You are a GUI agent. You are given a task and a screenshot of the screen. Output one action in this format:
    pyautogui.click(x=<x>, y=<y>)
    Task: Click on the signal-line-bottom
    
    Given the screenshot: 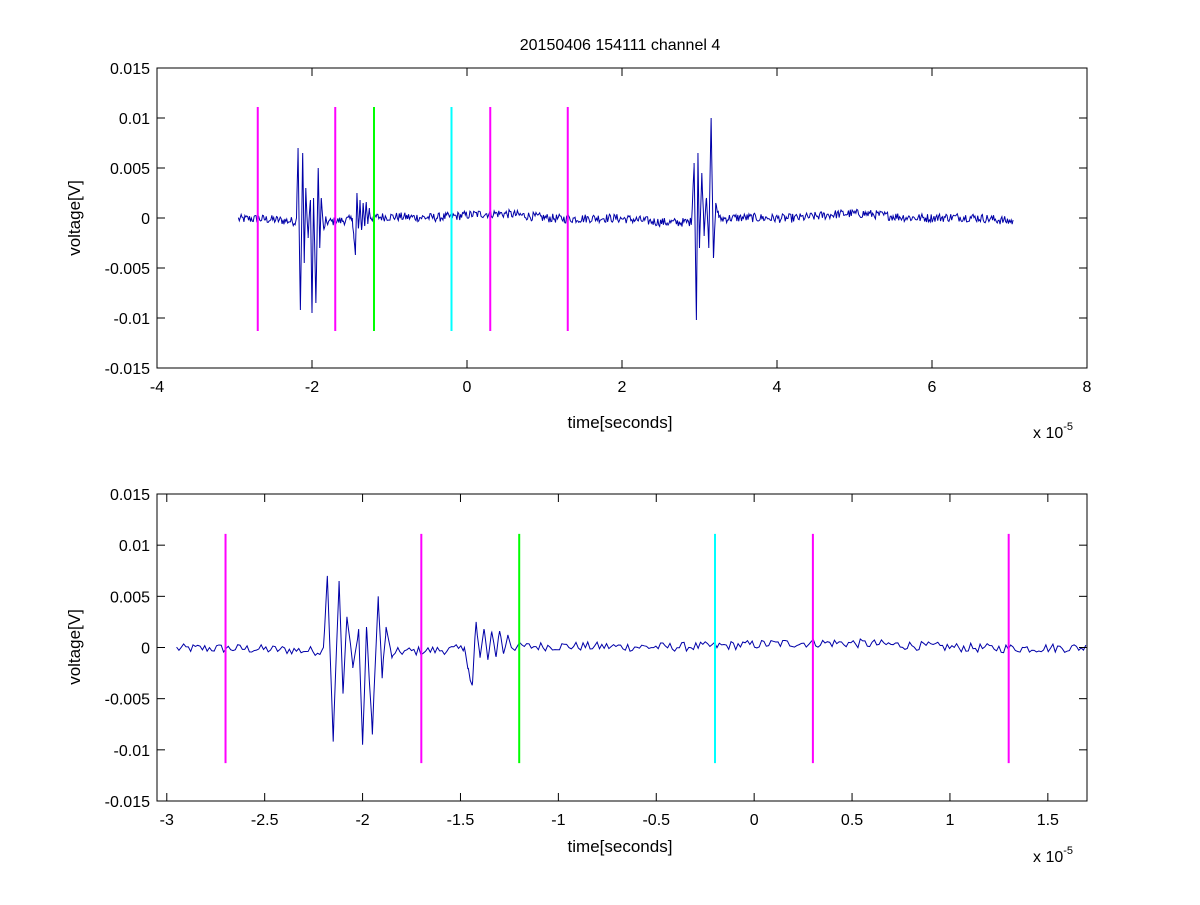 What is the action you would take?
    pyautogui.click(x=631, y=660)
    